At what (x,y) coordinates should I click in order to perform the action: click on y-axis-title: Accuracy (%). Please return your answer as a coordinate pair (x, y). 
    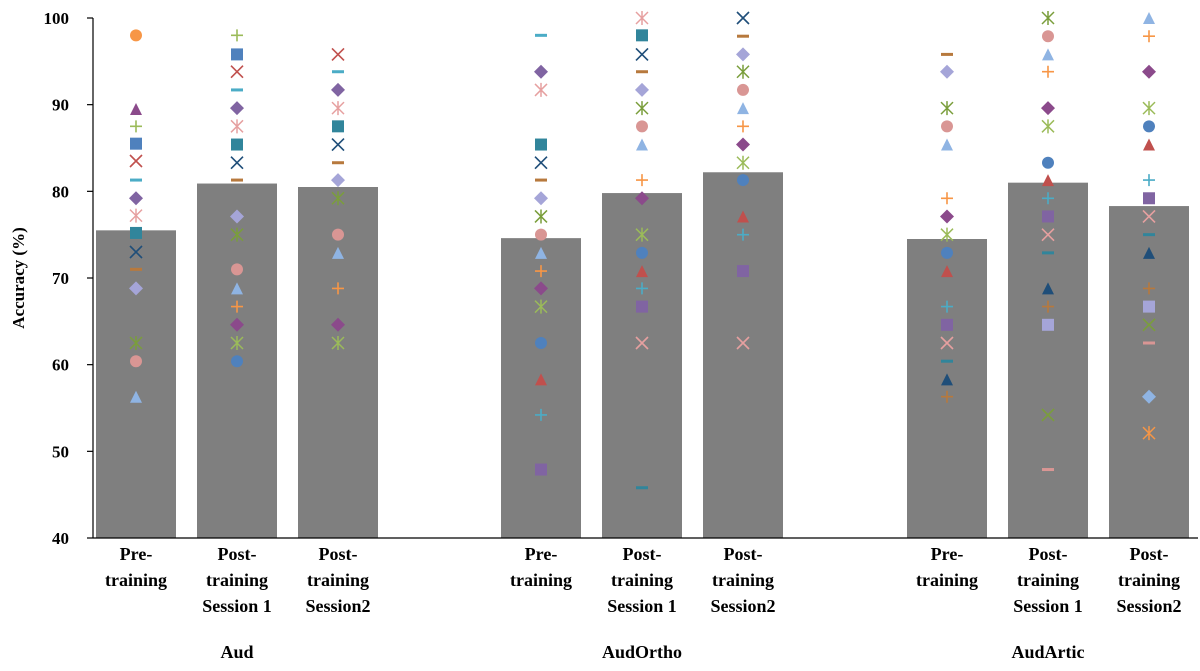
    Looking at the image, I should click on (18, 278).